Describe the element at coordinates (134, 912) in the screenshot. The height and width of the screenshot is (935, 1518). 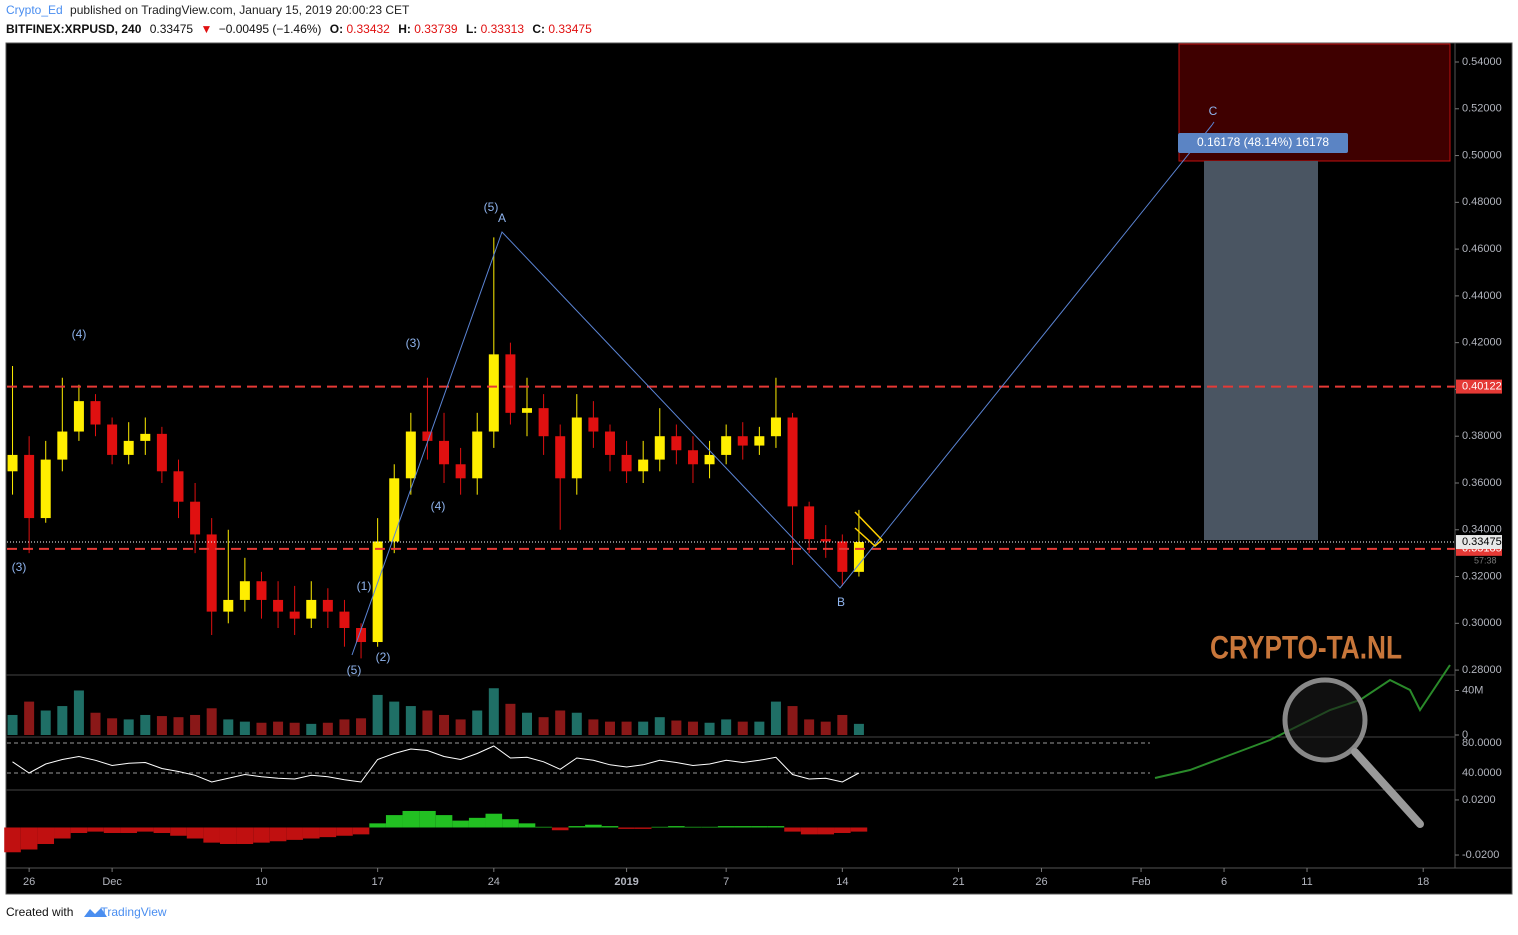
I see `brand: TradingView` at that location.